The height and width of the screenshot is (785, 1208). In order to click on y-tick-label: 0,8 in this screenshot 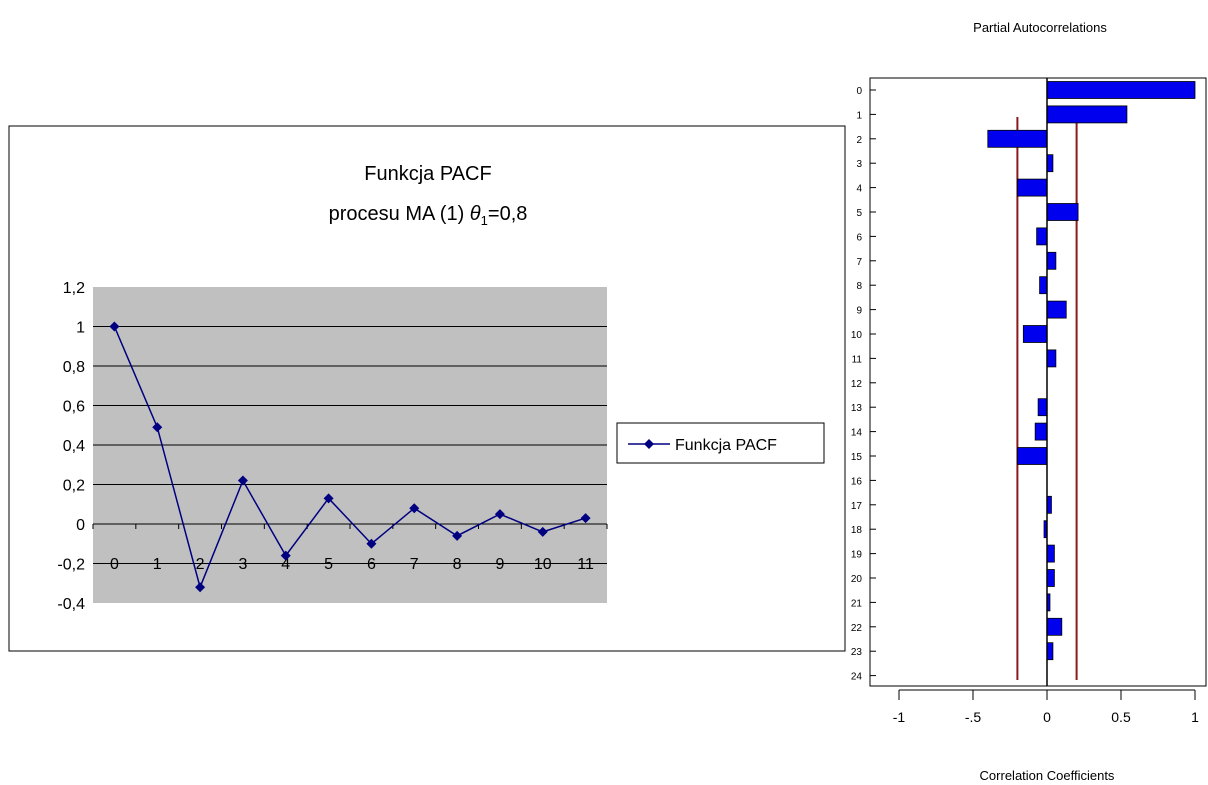, I will do `click(74, 367)`.